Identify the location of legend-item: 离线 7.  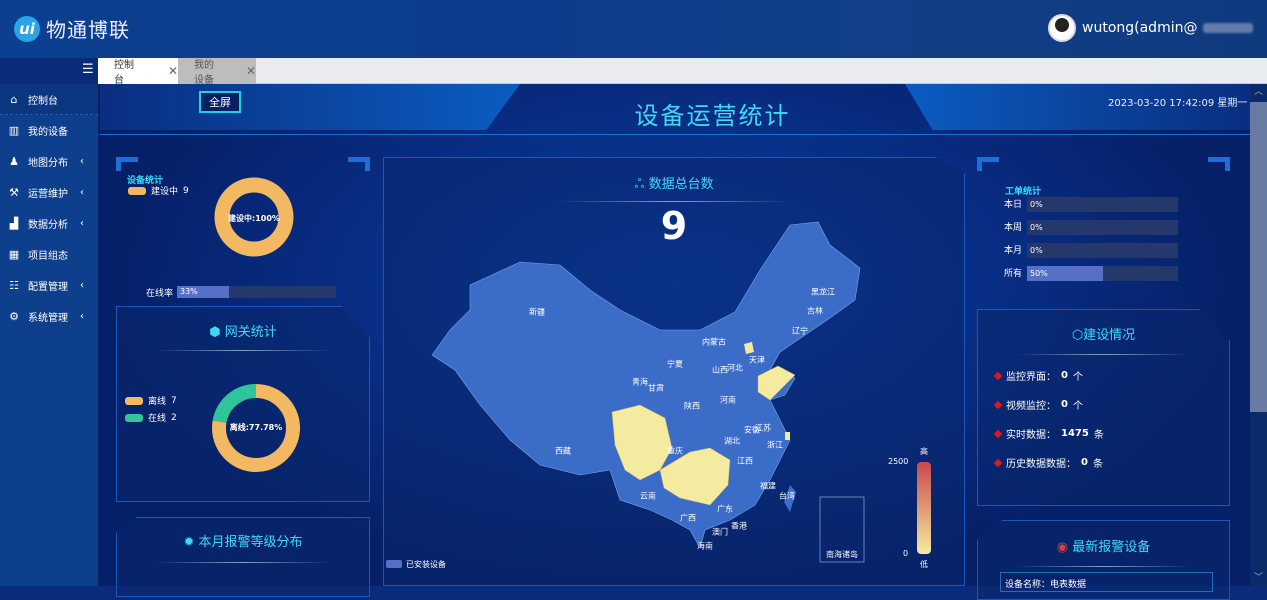
(151, 400).